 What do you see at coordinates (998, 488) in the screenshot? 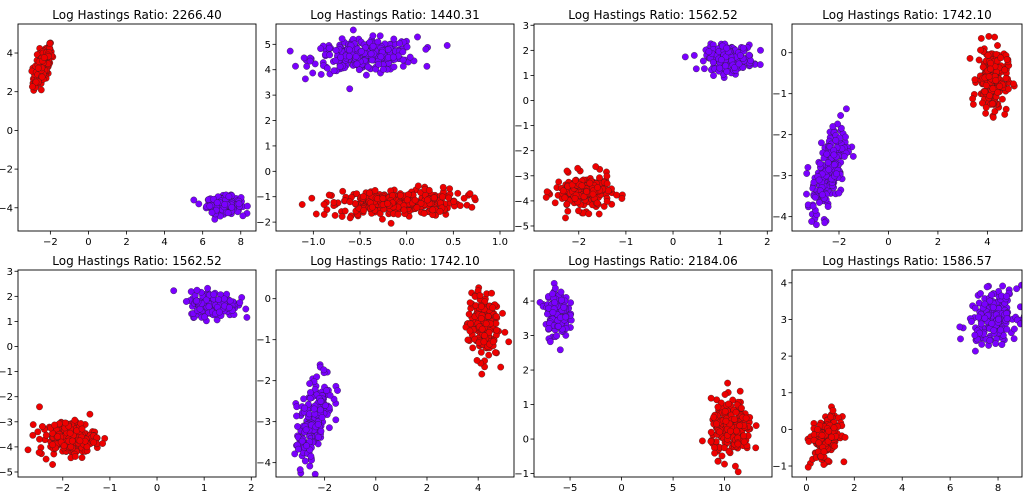
I see `x-tick-label: 8` at bounding box center [998, 488].